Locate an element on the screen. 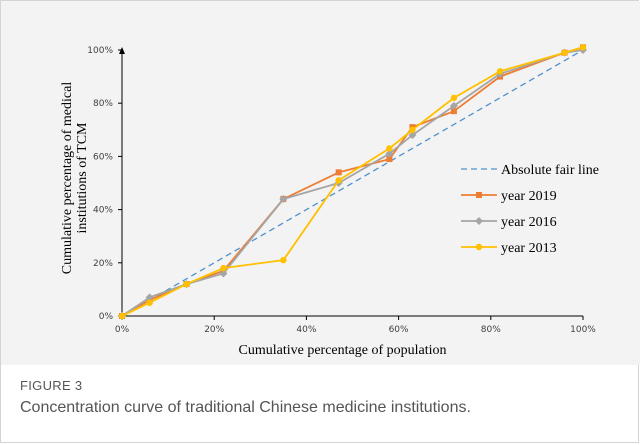  legend-item-year-2019: year 2019 is located at coordinates (509, 196).